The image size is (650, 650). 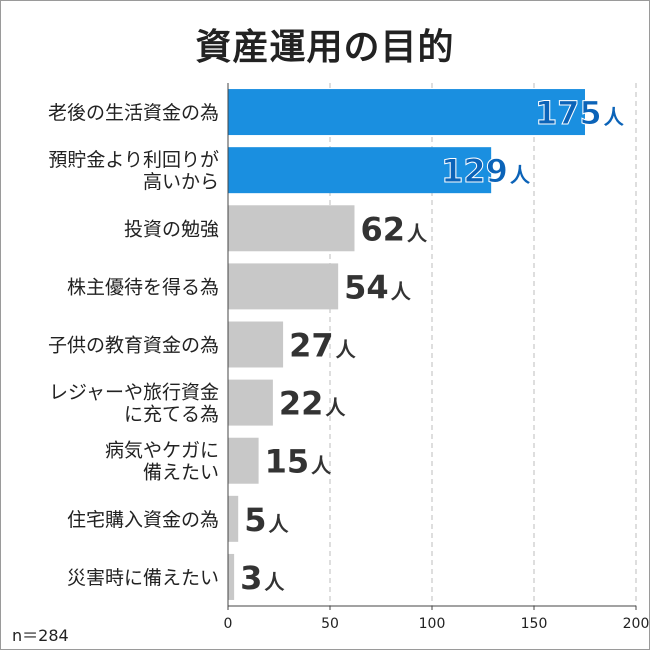 I want to click on category-label-3: 投資の勉強, so click(x=171, y=229).